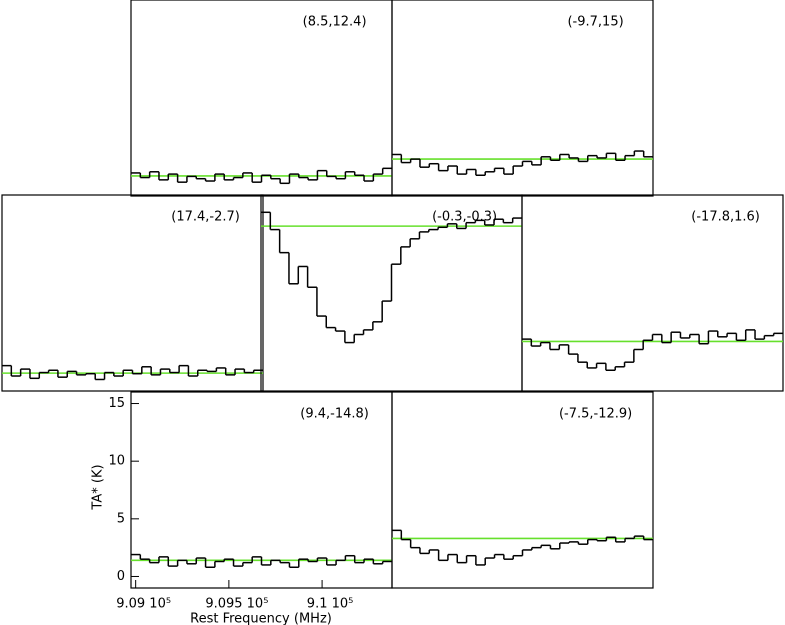  I want to click on panel: (-7.5,-12.9), so click(522, 490).